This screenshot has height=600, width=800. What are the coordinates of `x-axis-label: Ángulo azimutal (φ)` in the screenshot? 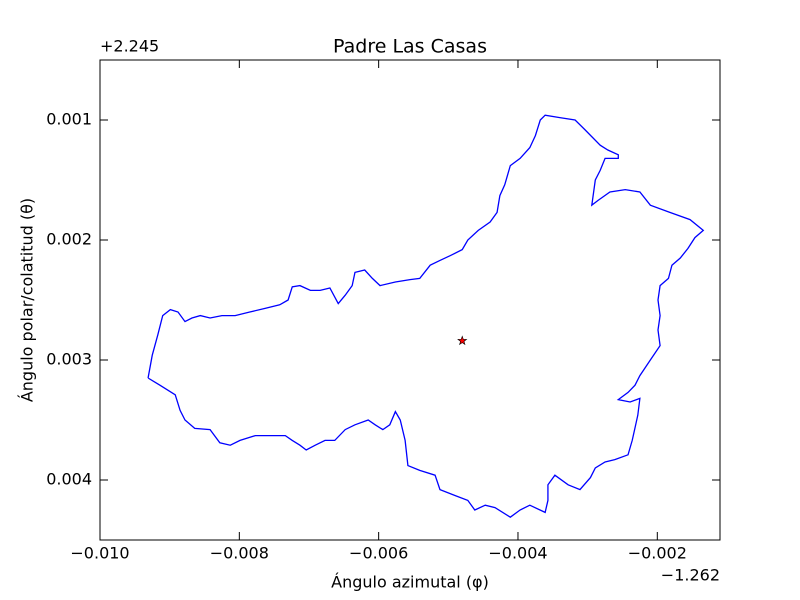 It's located at (410, 582).